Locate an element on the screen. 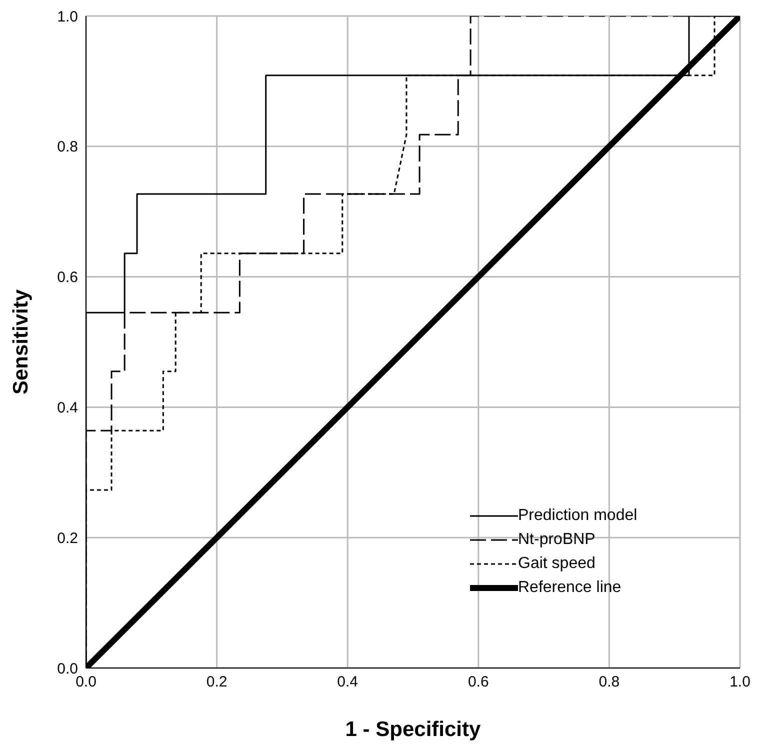  x-axis-title: 1 - Specificity is located at coordinates (413, 729).